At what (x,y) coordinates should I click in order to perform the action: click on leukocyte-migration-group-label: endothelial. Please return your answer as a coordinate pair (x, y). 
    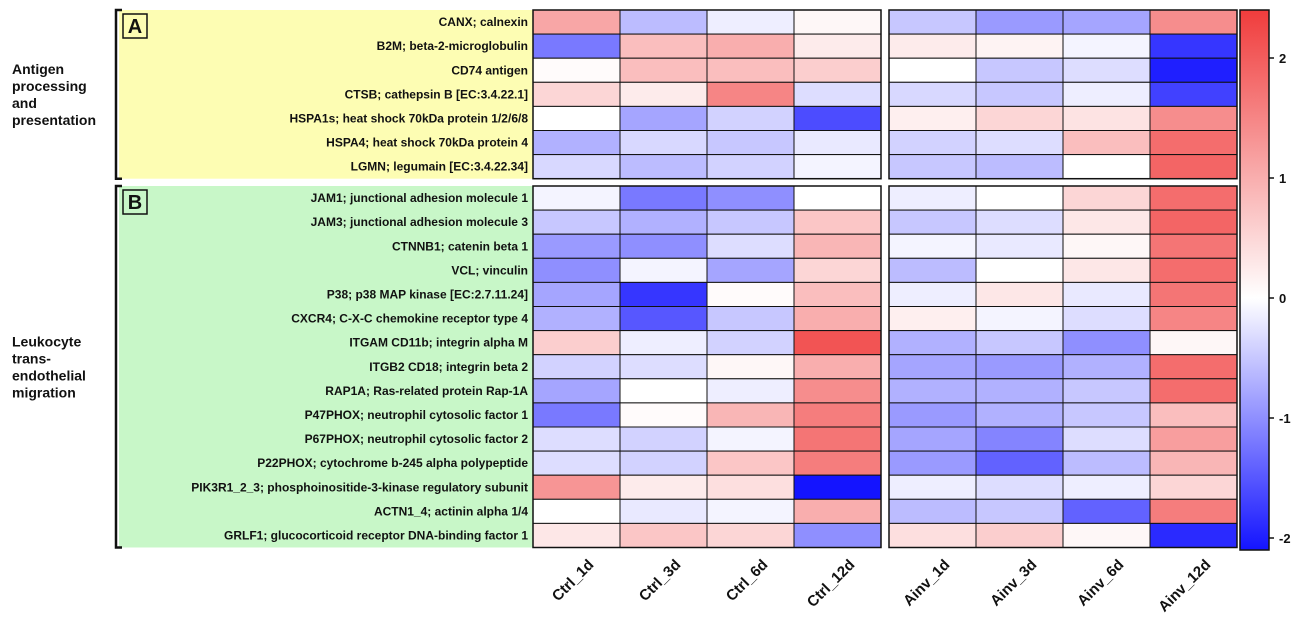
    Looking at the image, I should click on (49, 375).